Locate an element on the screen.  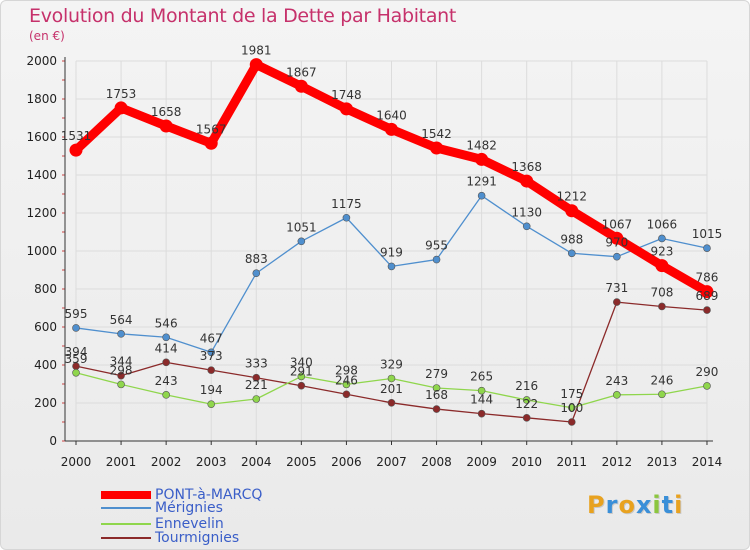
brand-logo-letter: t is located at coordinates (668, 505).